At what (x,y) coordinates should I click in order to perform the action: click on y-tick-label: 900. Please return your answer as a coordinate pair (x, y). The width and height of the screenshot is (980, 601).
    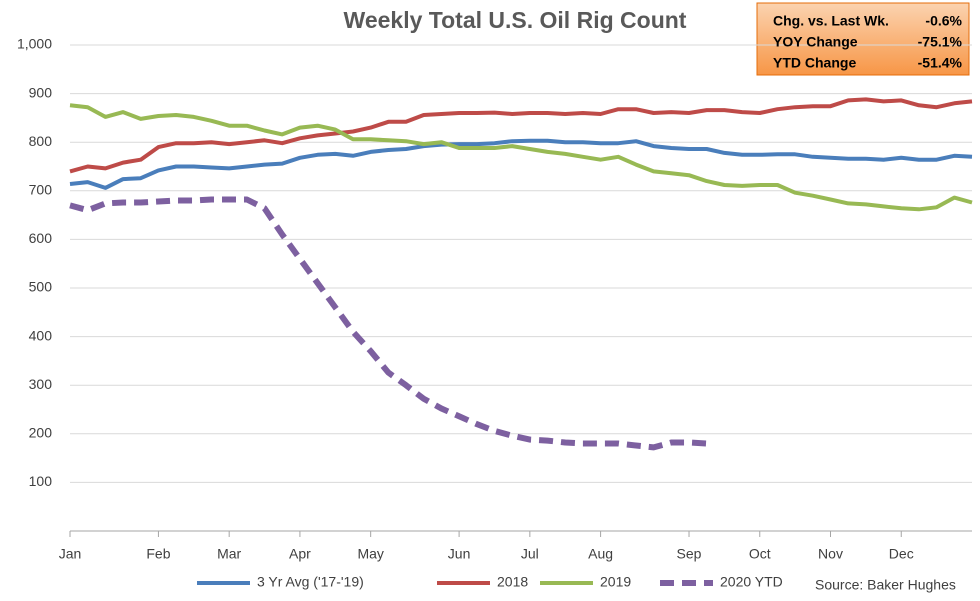
    Looking at the image, I should click on (41, 92).